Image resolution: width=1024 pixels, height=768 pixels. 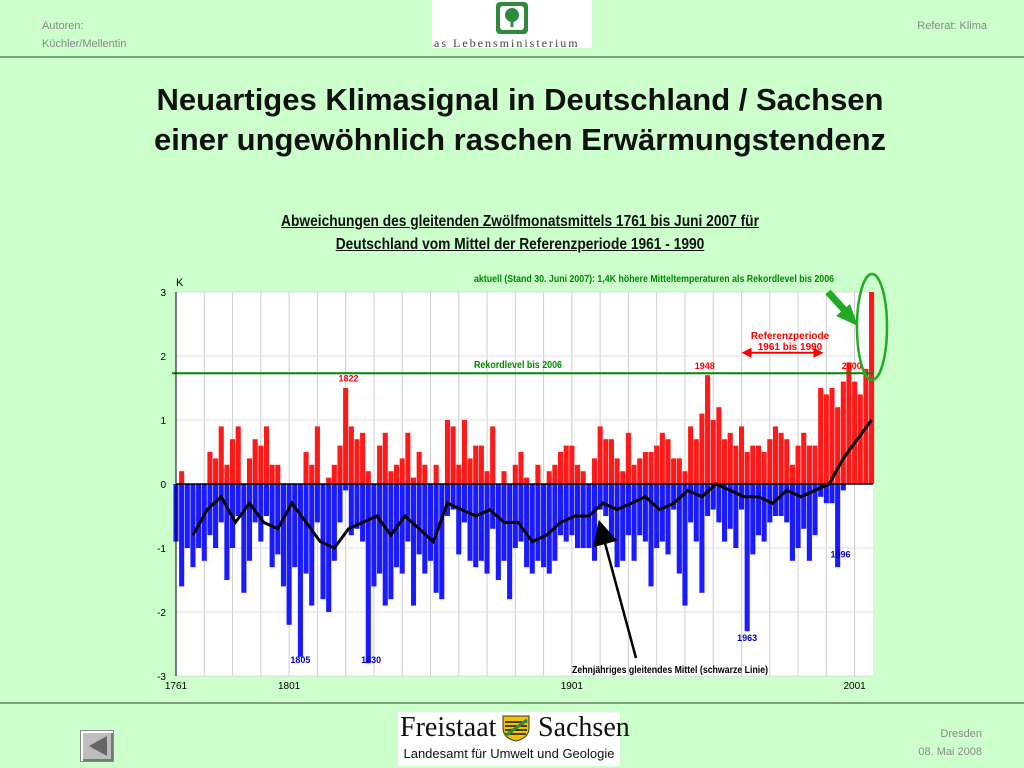 What do you see at coordinates (348, 379) in the screenshot?
I see `year-label-1822: 1822` at bounding box center [348, 379].